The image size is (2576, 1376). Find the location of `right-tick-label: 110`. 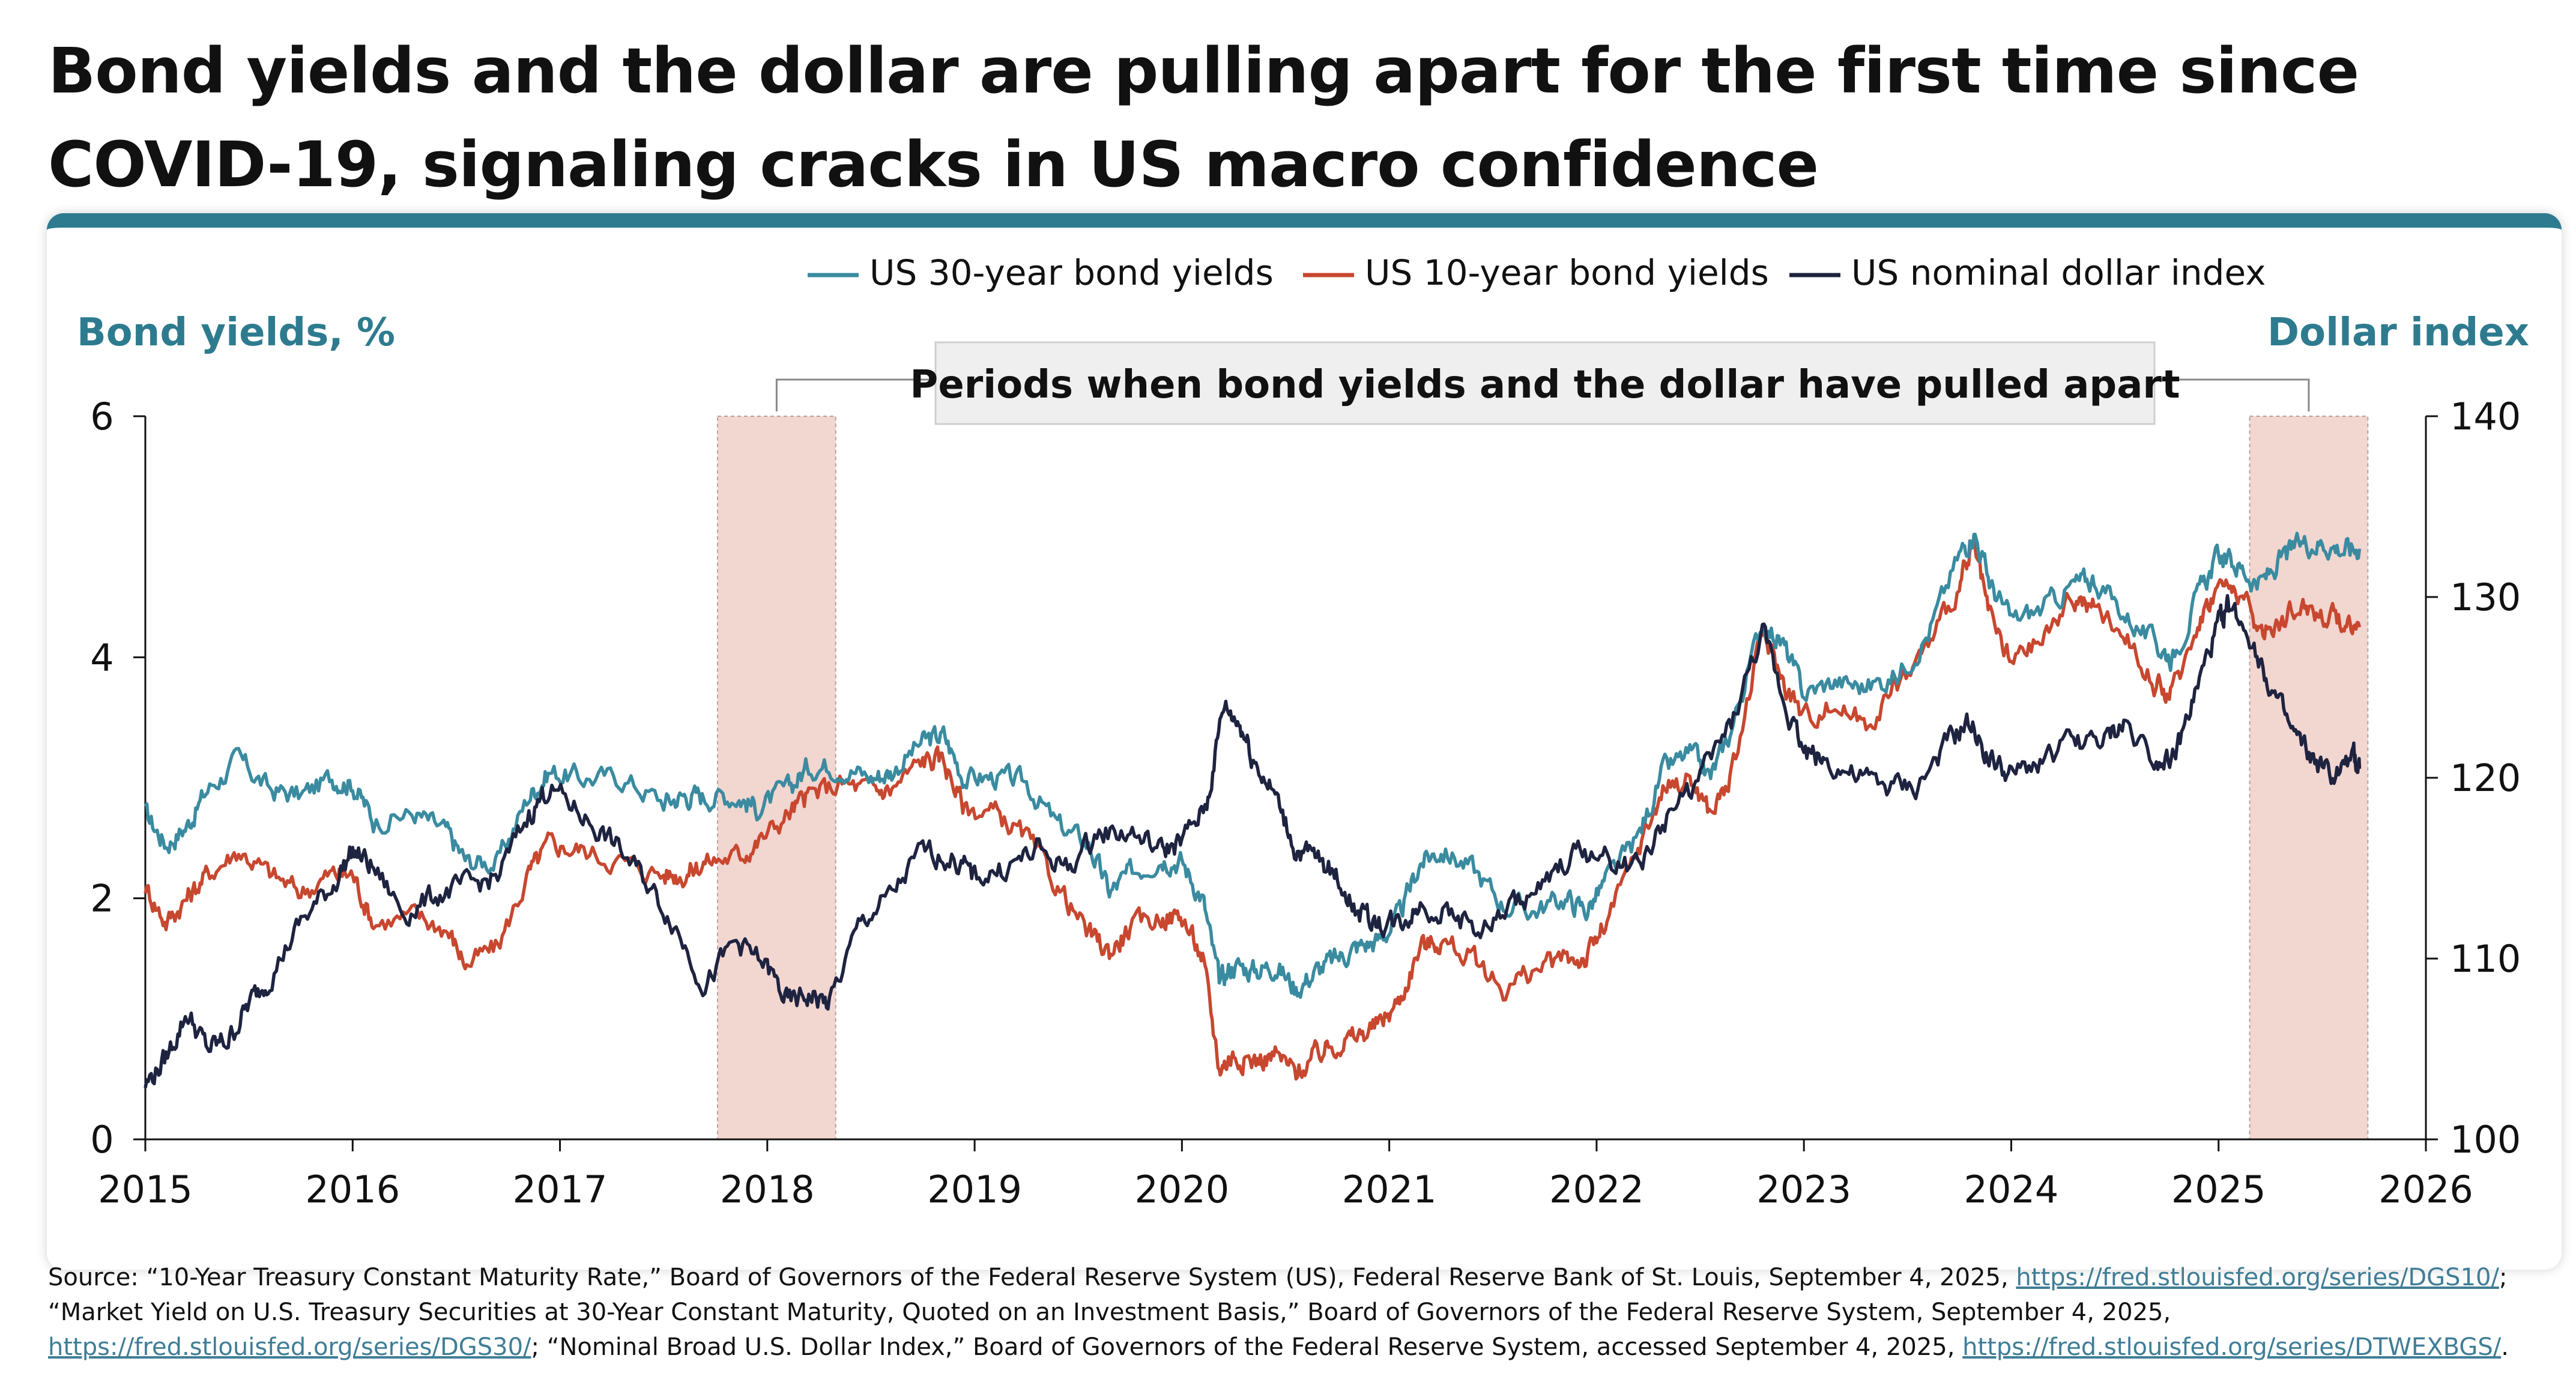

right-tick-label: 110 is located at coordinates (2485, 959).